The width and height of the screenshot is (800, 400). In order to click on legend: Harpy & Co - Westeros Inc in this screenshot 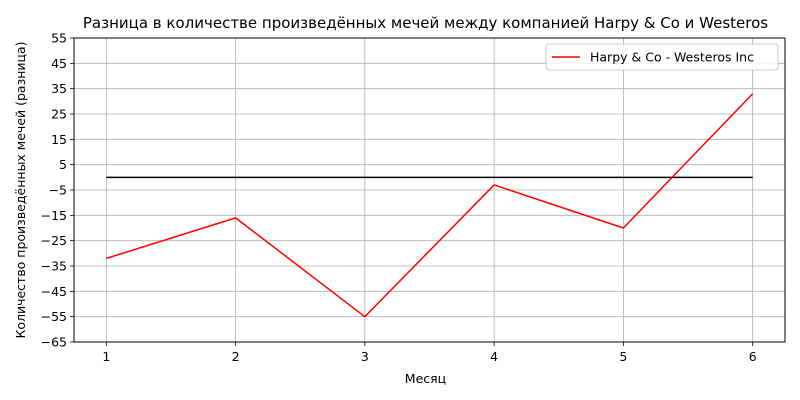, I will do `click(662, 57)`.